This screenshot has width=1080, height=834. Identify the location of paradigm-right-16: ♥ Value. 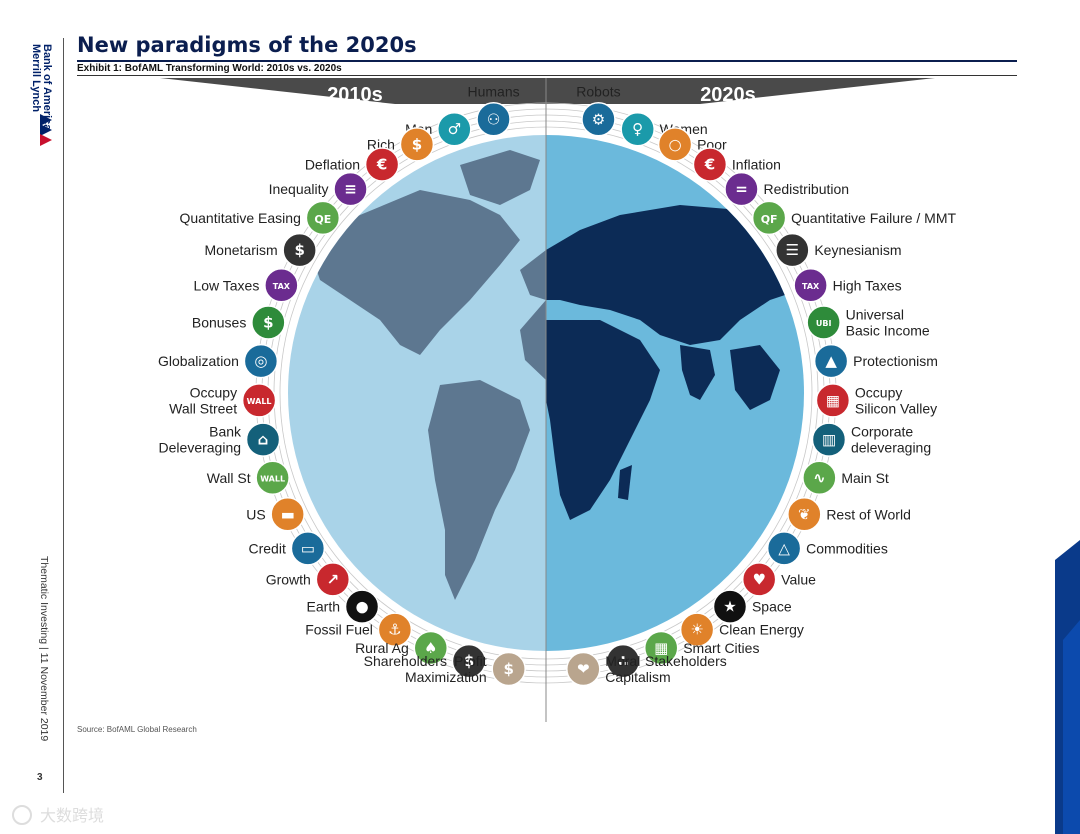
(778, 579).